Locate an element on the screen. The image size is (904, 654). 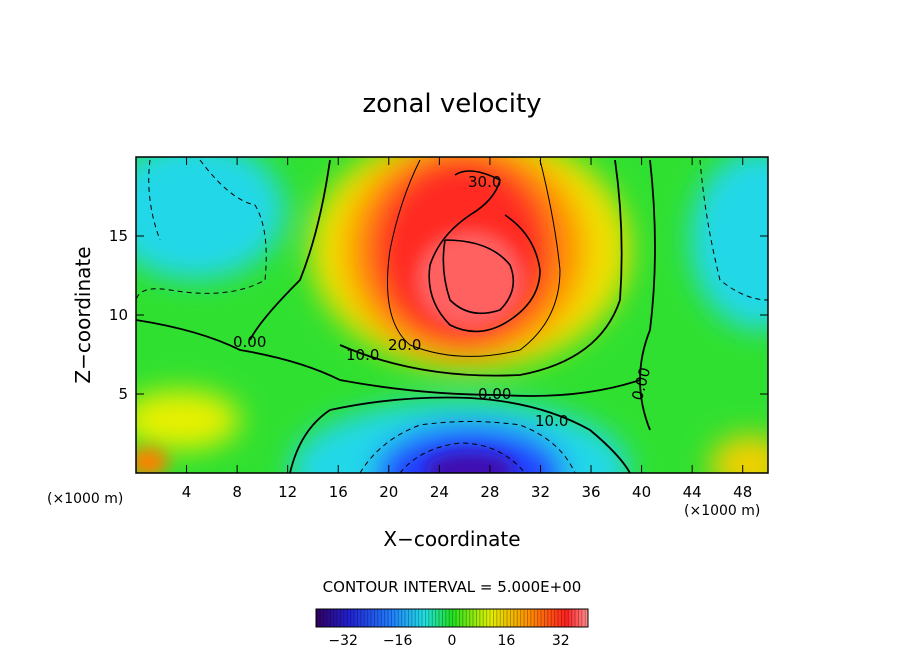
heatmap-region-upper-right-min is located at coordinates (729, 243).